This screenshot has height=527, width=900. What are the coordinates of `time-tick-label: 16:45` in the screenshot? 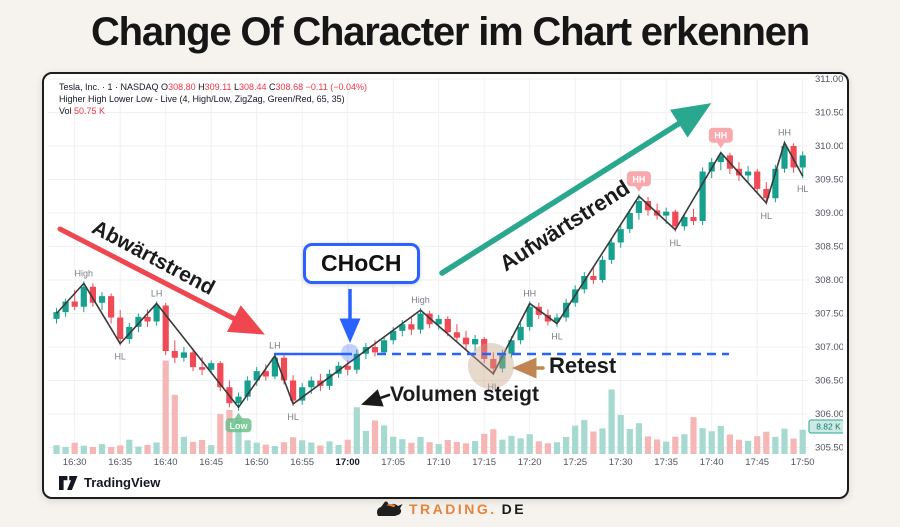 It's located at (211, 462).